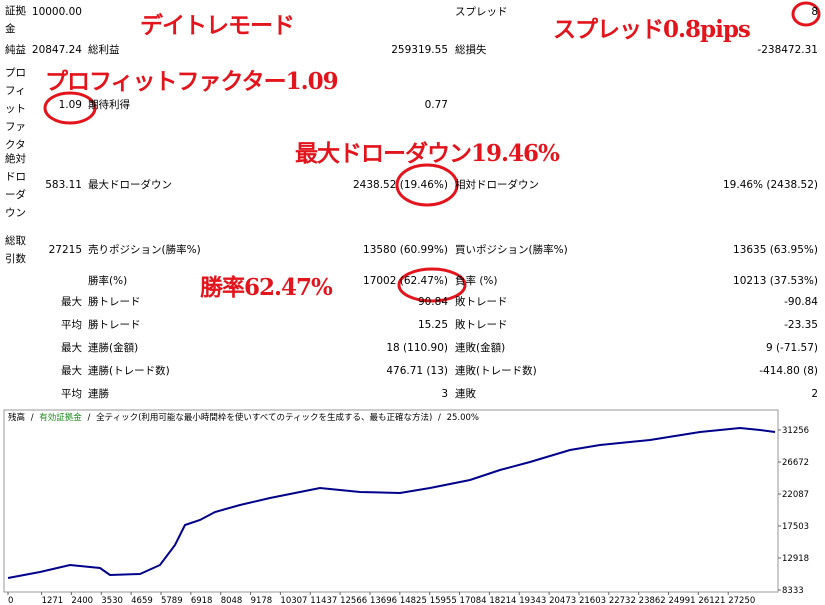  I want to click on item-label: 連勝(トレード数), so click(129, 371).